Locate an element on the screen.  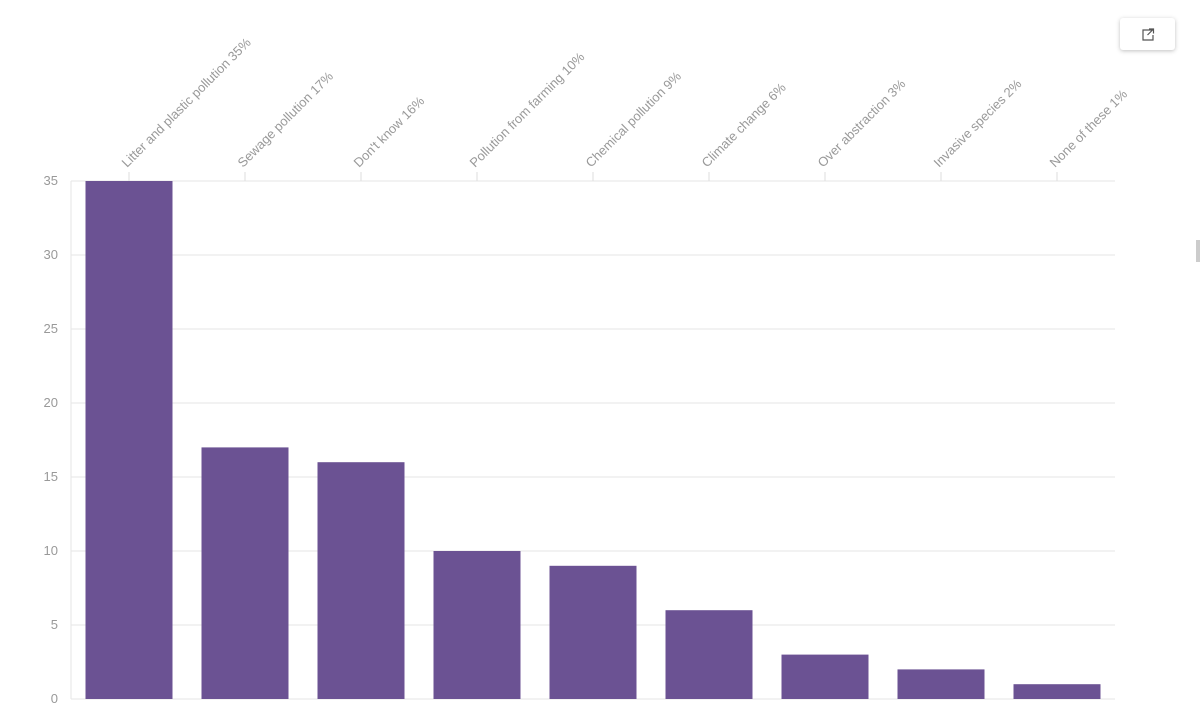
export-button is located at coordinates (1147, 34).